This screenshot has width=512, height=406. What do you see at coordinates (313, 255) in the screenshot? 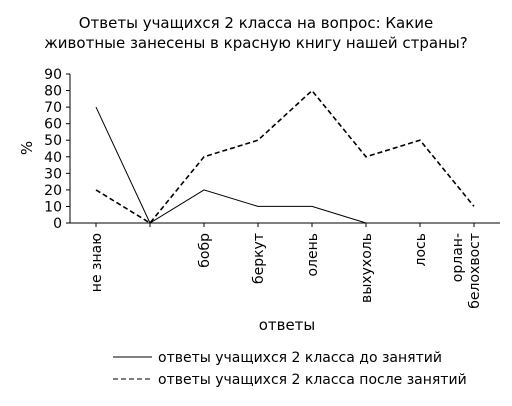
I see `x-tick-label: олень` at bounding box center [313, 255].